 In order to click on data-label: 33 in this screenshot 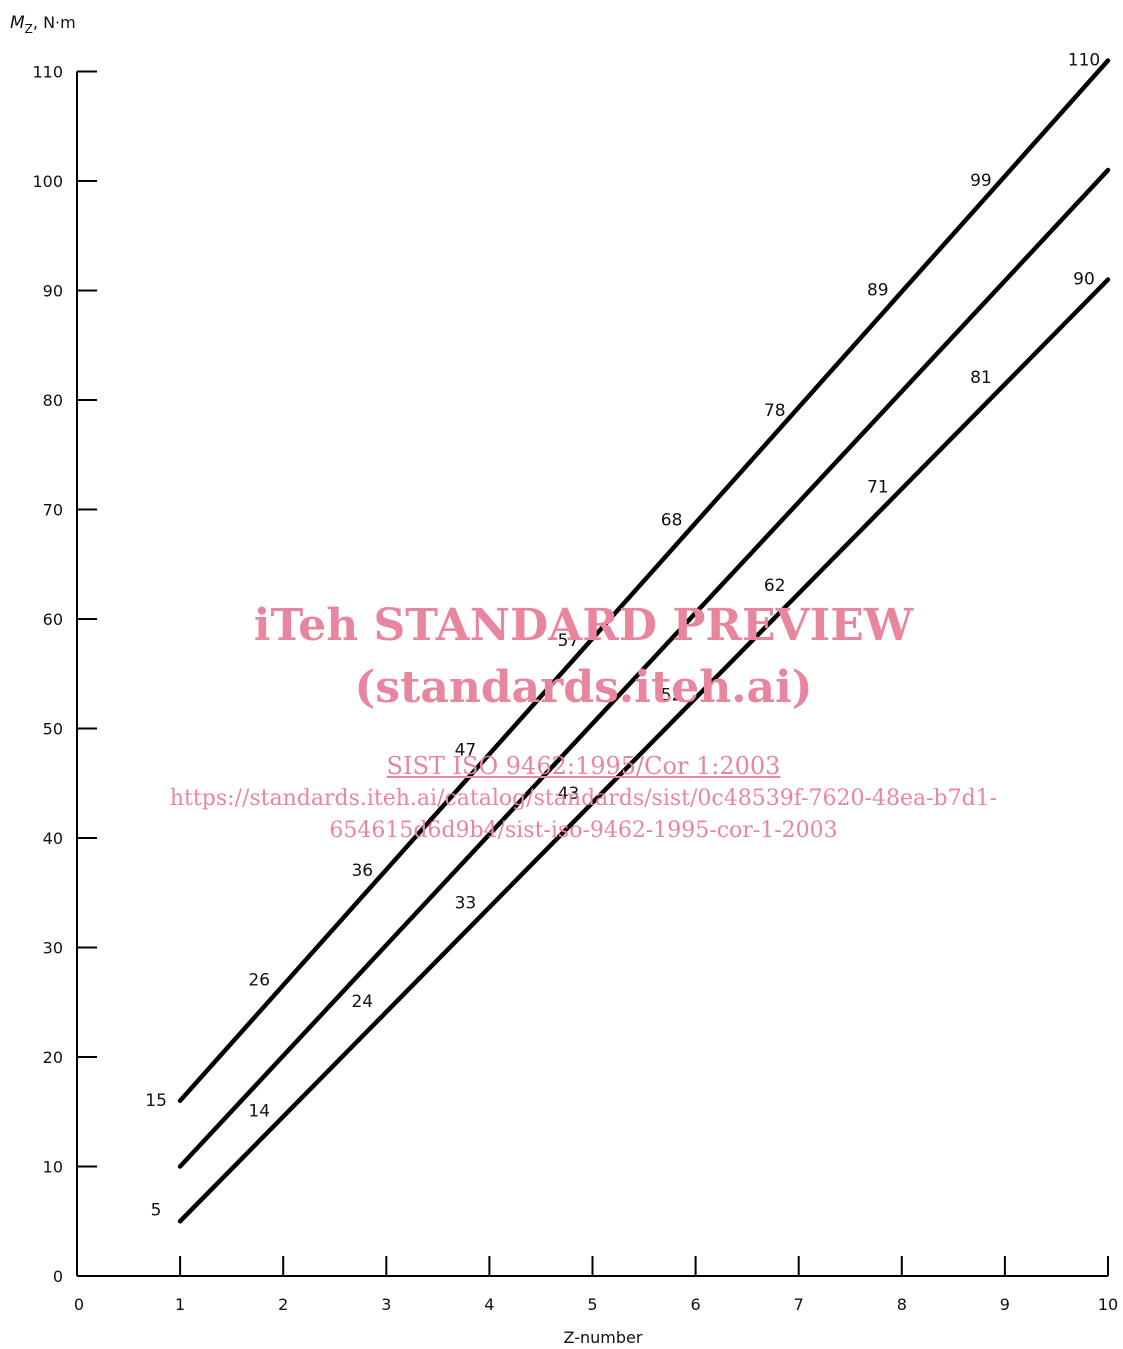, I will do `click(466, 904)`.